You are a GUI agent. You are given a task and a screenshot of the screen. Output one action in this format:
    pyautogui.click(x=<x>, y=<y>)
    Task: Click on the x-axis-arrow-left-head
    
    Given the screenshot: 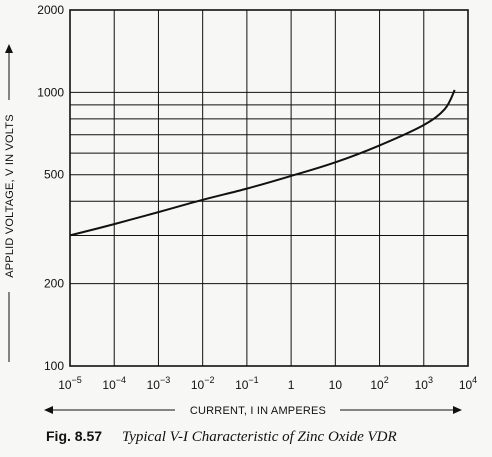 What is the action you would take?
    pyautogui.click(x=48, y=410)
    